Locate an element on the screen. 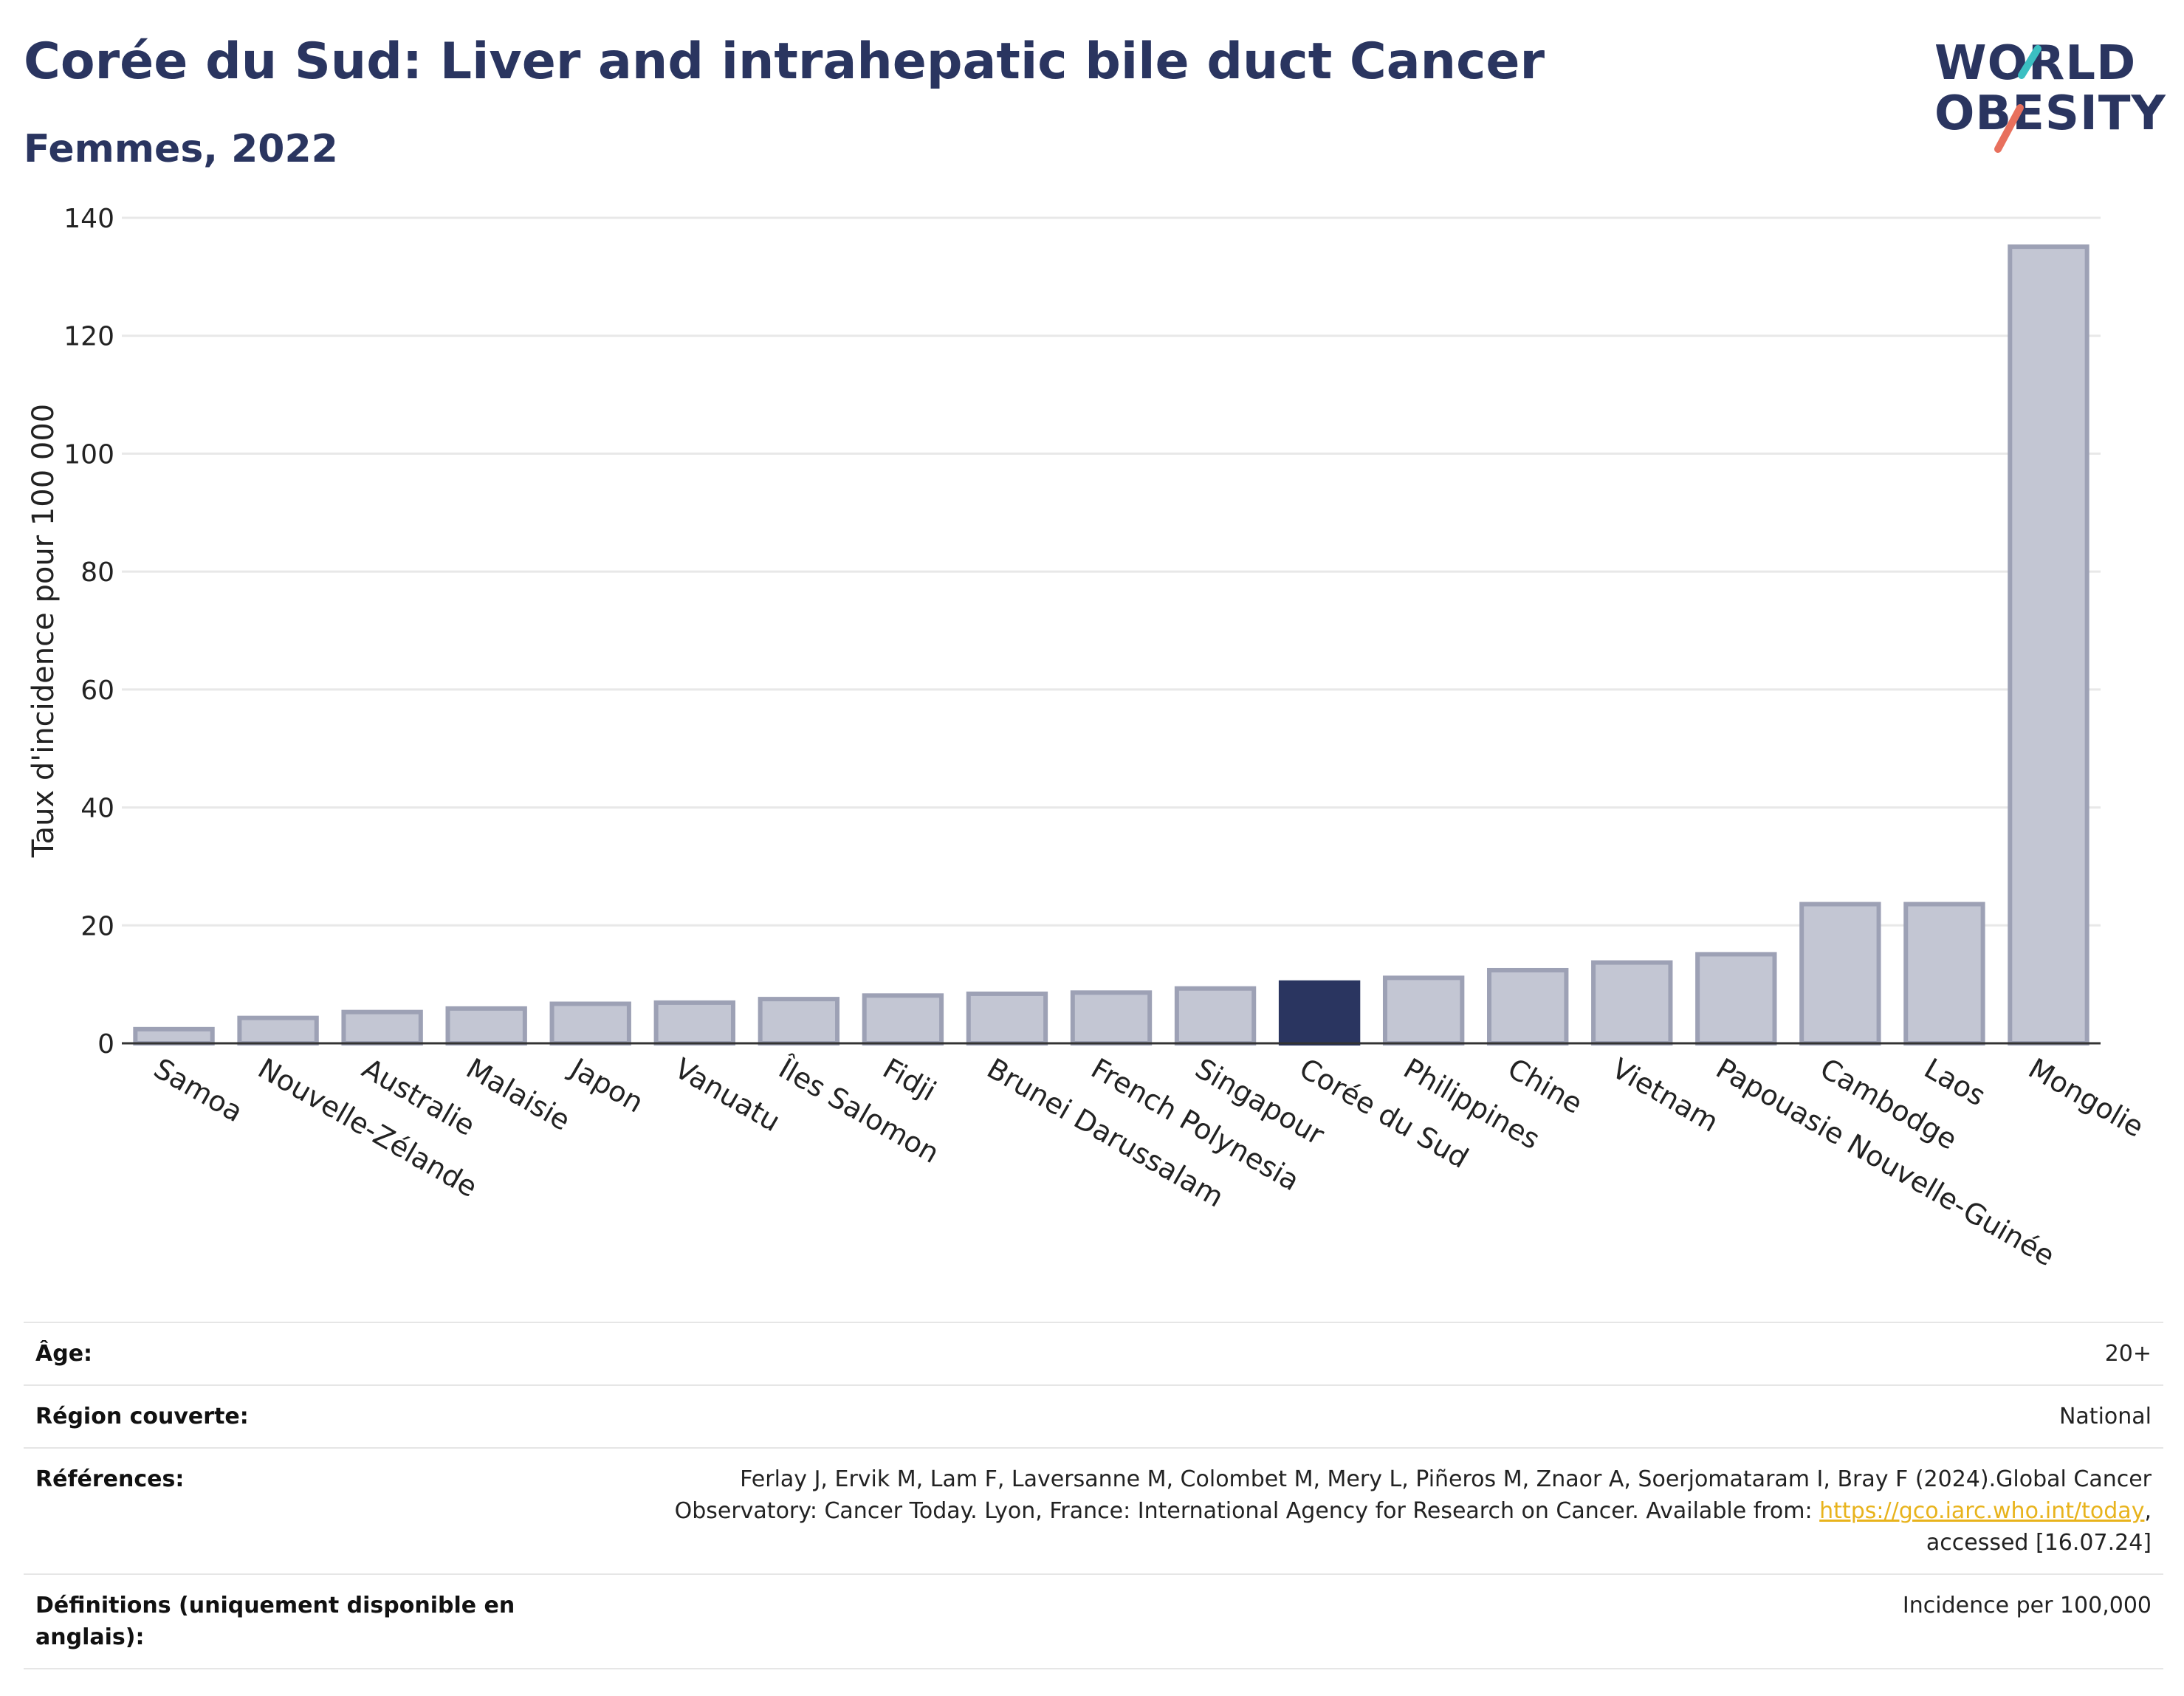 The image size is (2184, 1696). references-tail: , accessed [16.07.24] is located at coordinates (2039, 1527).